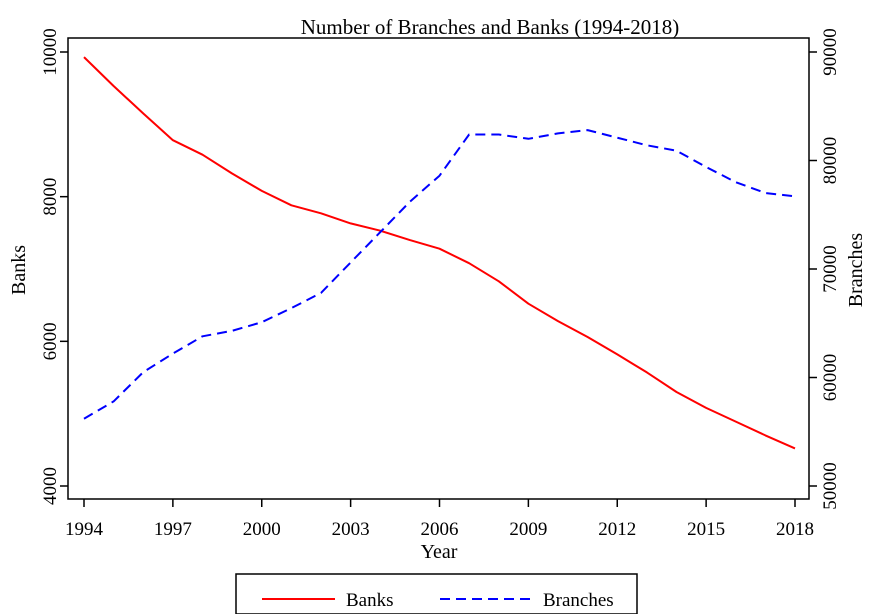 The image size is (870, 614). I want to click on x-tick-label: 2000, so click(262, 529).